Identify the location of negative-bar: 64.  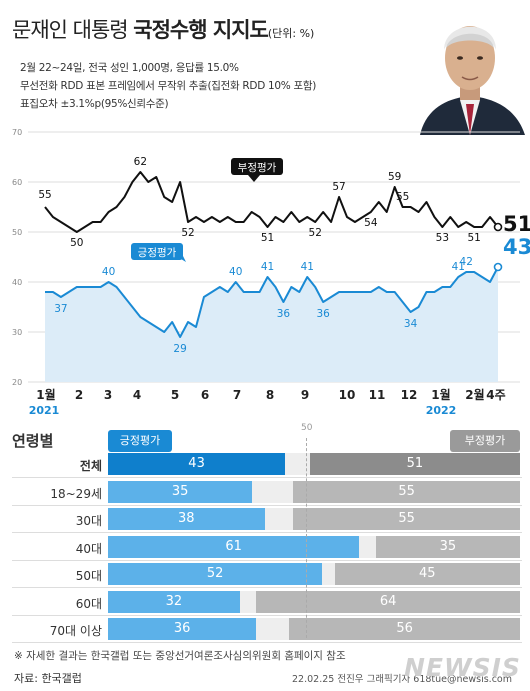
(388, 601).